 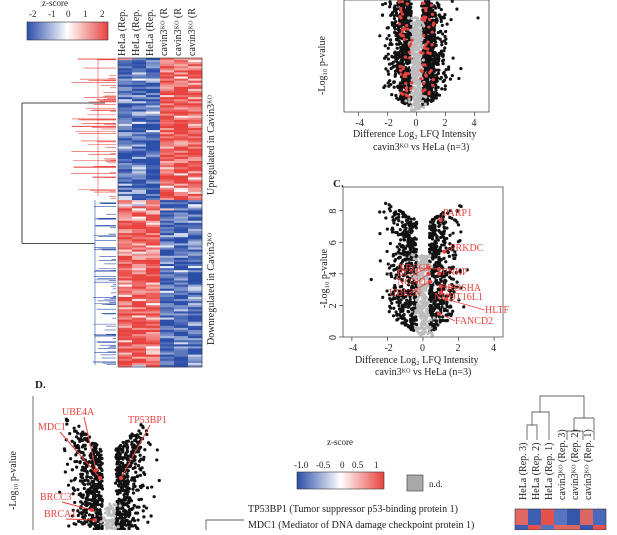 What do you see at coordinates (428, 273) in the screenshot?
I see `annotation-point` at bounding box center [428, 273].